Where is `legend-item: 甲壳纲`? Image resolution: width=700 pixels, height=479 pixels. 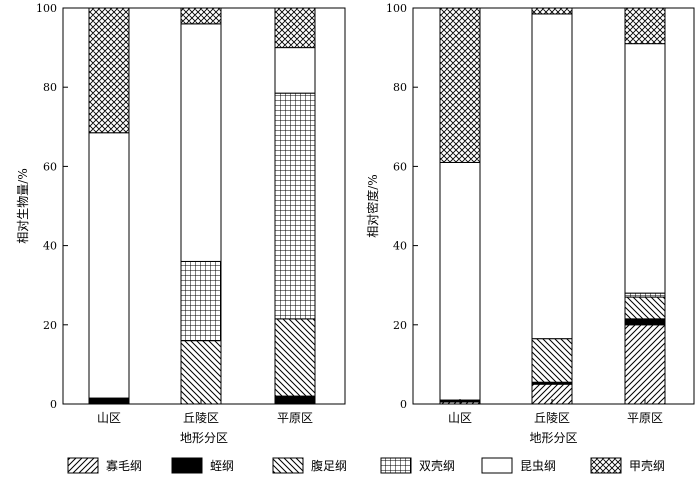
legend-item: 甲壳纲 is located at coordinates (627, 465).